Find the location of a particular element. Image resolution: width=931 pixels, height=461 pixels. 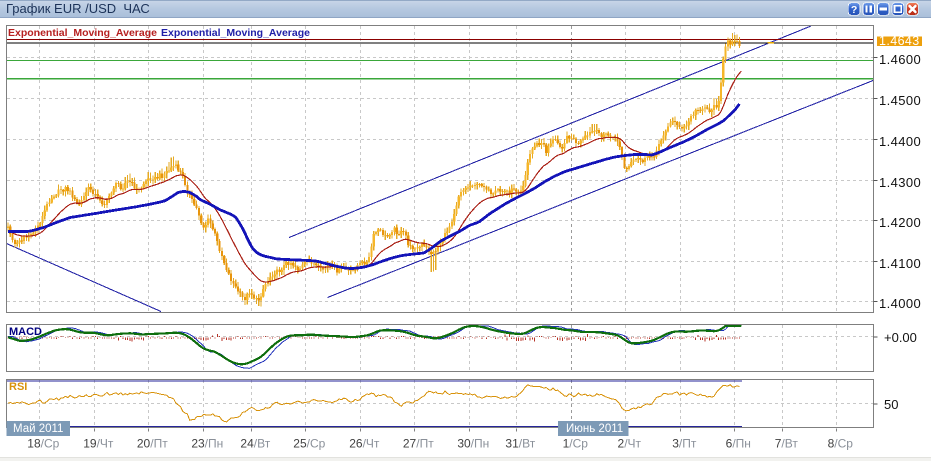

svg-text: 1.4643 is located at coordinates (899, 41).